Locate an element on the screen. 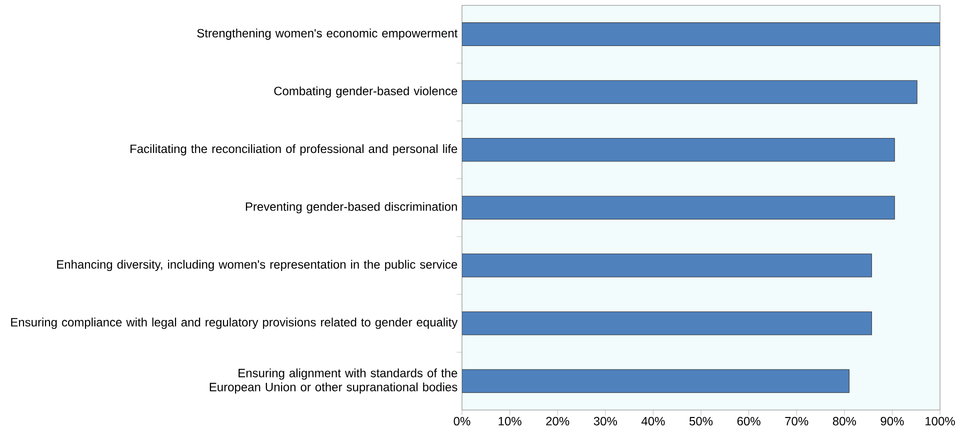 This screenshot has height=431, width=964. x-tick-label: 40% is located at coordinates (653, 421).